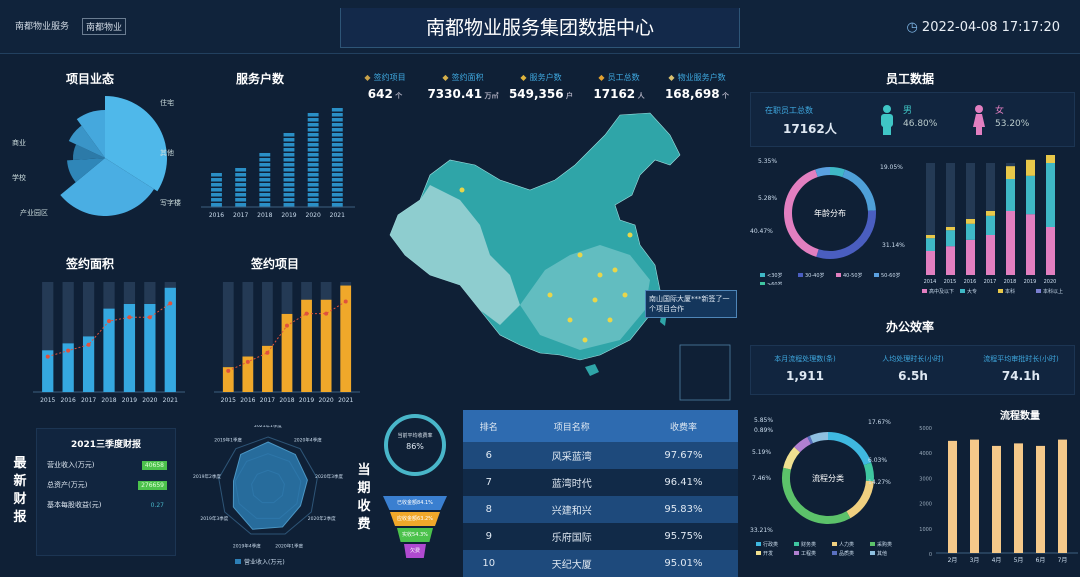 This screenshot has height=577, width=1080. Describe the element at coordinates (463, 86) in the screenshot. I see `kpi-1: ◆ 签约面积 7330.41 万㎡` at that location.